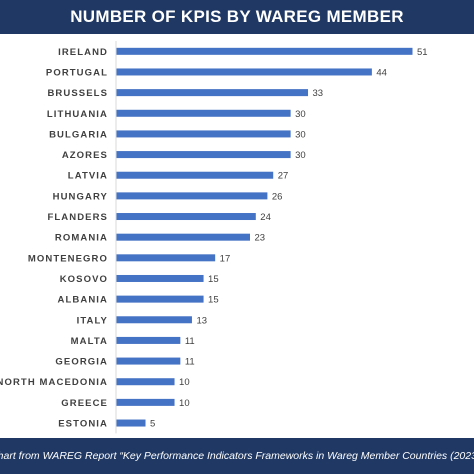 The image size is (474, 474). Describe the element at coordinates (77, 217) in the screenshot. I see `category-label: FLANDERS` at that location.